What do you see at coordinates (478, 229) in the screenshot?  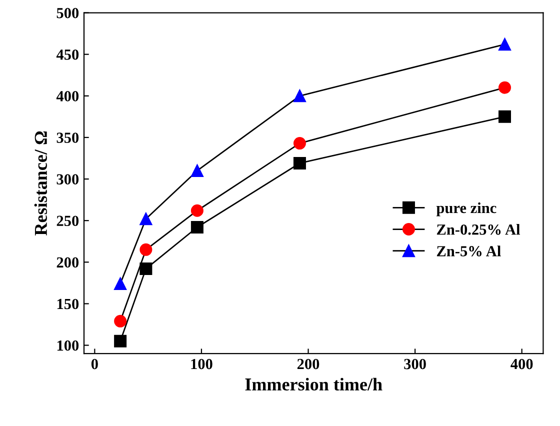 I see `legend-label: Zn-0.25% Al` at bounding box center [478, 229].